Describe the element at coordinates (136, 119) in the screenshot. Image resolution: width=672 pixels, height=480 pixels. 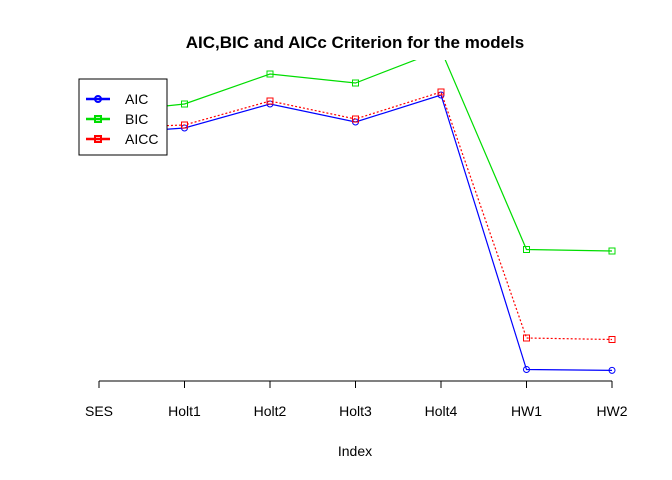
I see `legend-label: BIC` at that location.